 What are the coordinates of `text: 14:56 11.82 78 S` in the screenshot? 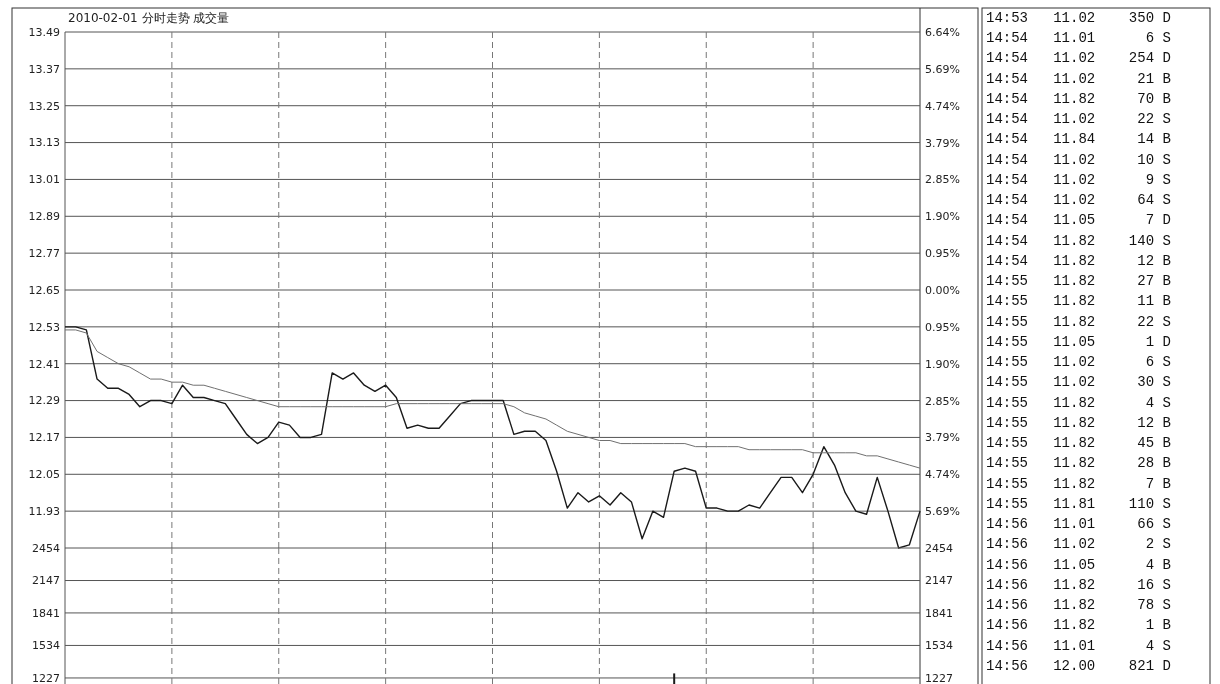 It's located at (1078, 605).